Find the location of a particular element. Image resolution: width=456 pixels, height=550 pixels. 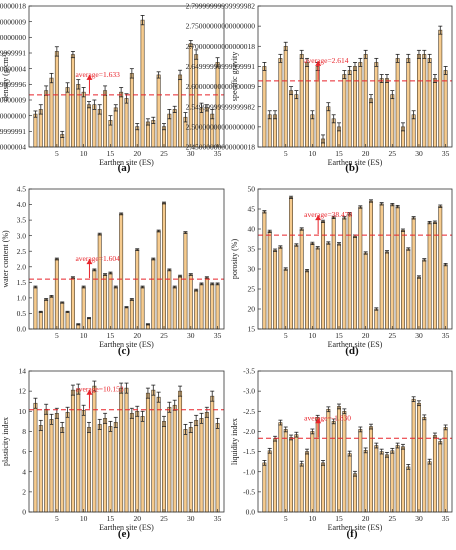

x-tick-label: 5 is located at coordinates (57, 335).